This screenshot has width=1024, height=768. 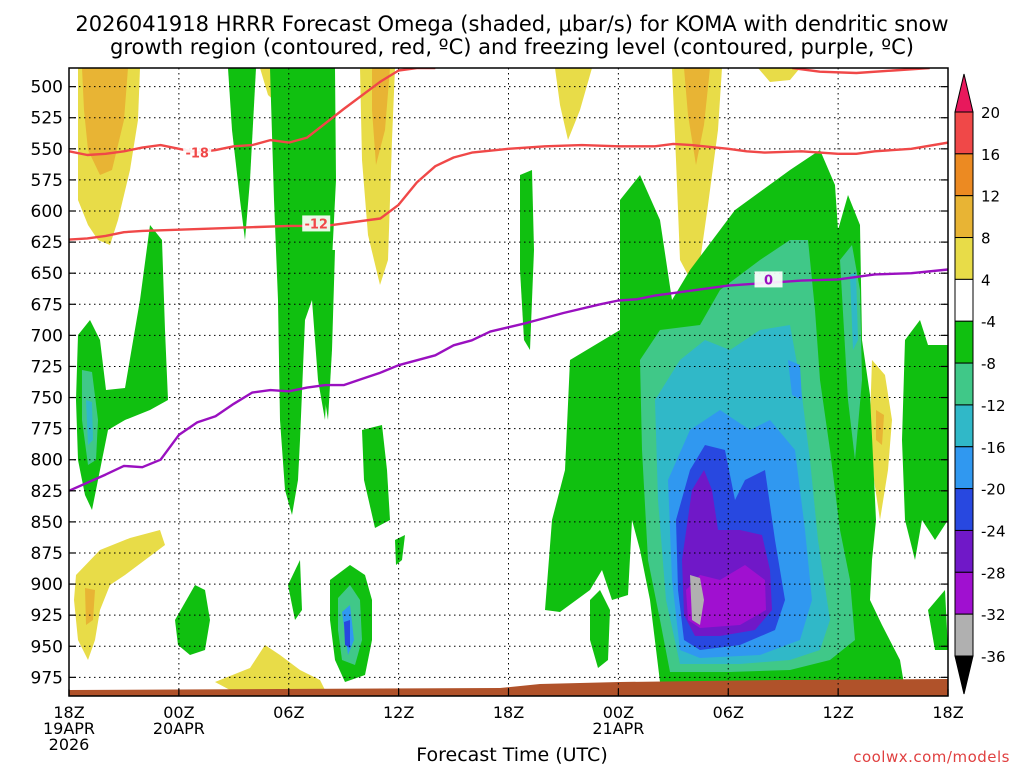 What do you see at coordinates (931, 757) in the screenshot?
I see `credit-link: coolwx.com/models` at bounding box center [931, 757].